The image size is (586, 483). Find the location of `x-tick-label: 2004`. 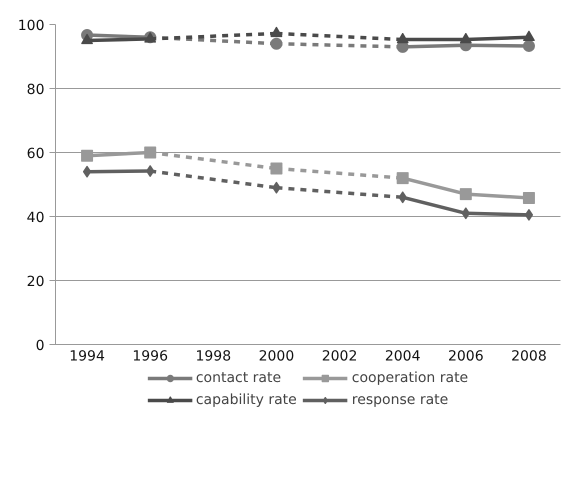

x-tick-label: 2004 is located at coordinates (402, 356).